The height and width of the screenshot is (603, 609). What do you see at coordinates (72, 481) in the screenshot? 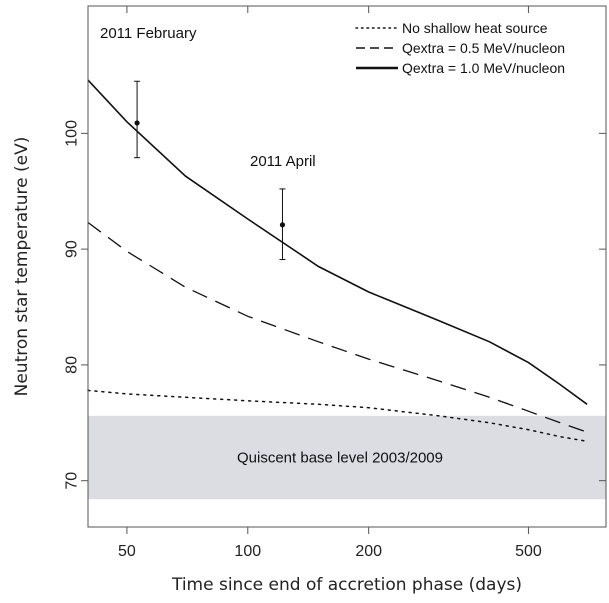
I see `y-tick-label: 70` at bounding box center [72, 481].